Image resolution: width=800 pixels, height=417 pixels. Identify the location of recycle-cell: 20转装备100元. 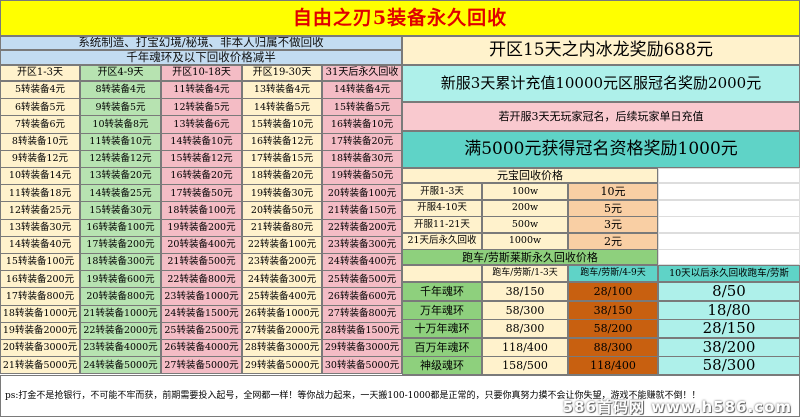
(362, 193).